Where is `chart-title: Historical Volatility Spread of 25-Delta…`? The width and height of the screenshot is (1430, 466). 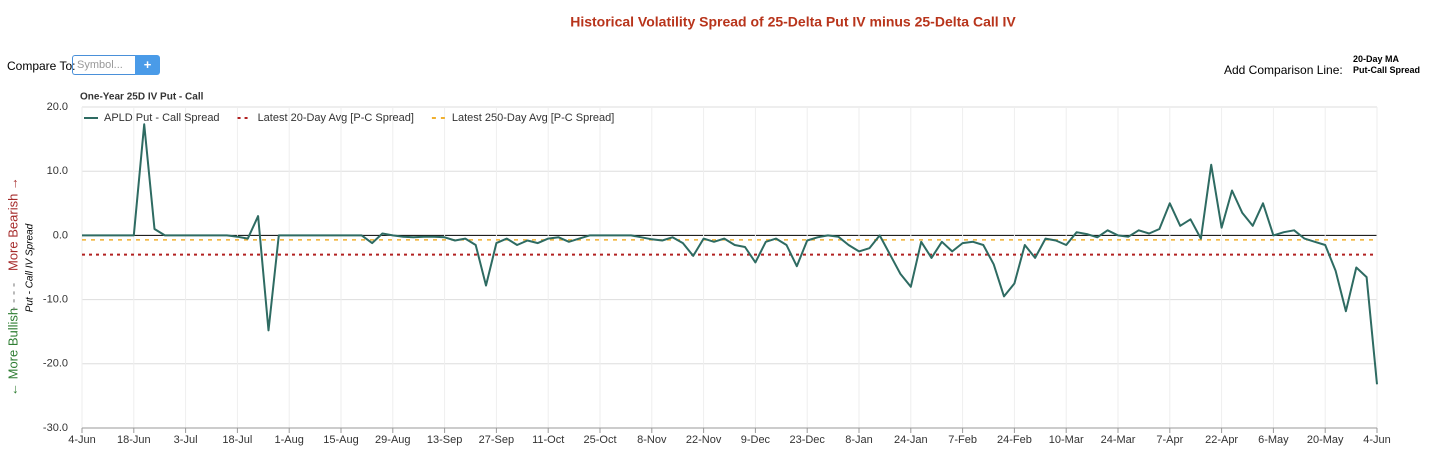 chart-title: Historical Volatility Spread of 25-Delta… is located at coordinates (793, 22).